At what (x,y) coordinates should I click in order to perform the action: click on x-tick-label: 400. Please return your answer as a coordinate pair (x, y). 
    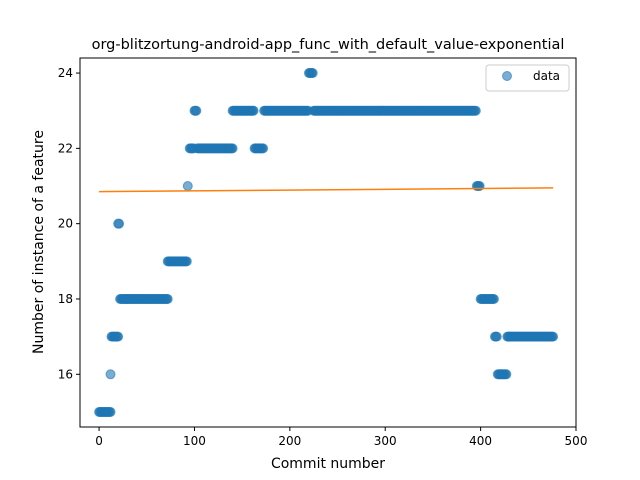
    Looking at the image, I should click on (480, 441).